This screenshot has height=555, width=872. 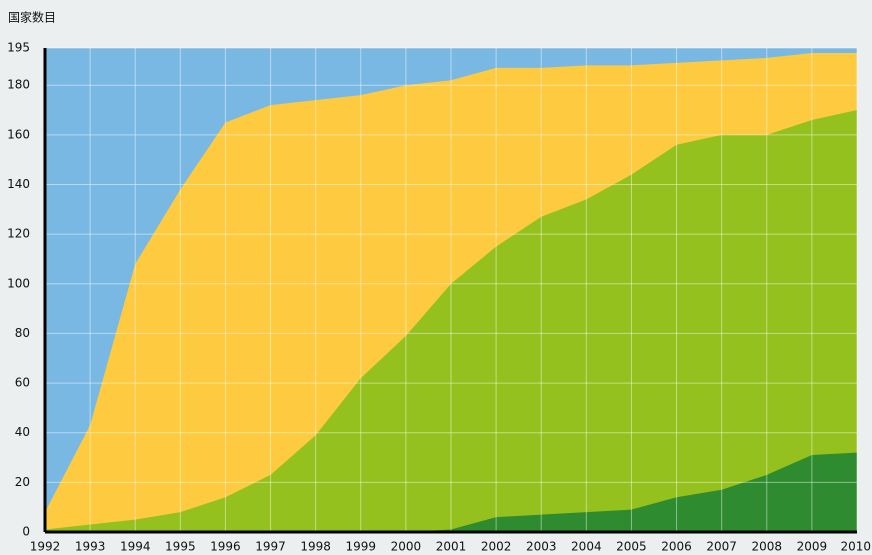 I want to click on x-tick-label: 2010, so click(x=855, y=547).